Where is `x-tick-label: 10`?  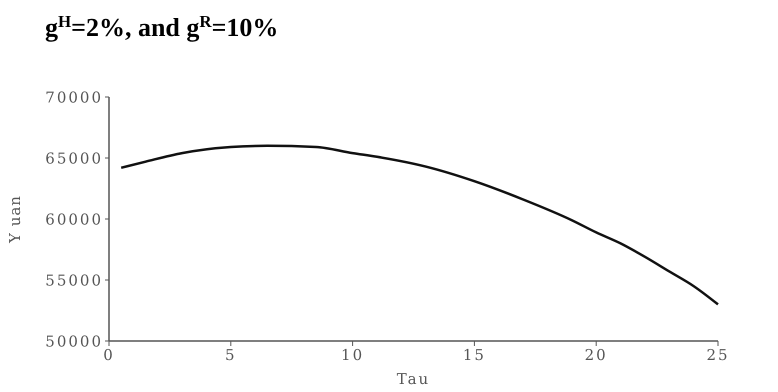 x-tick-label: 10 is located at coordinates (352, 355).